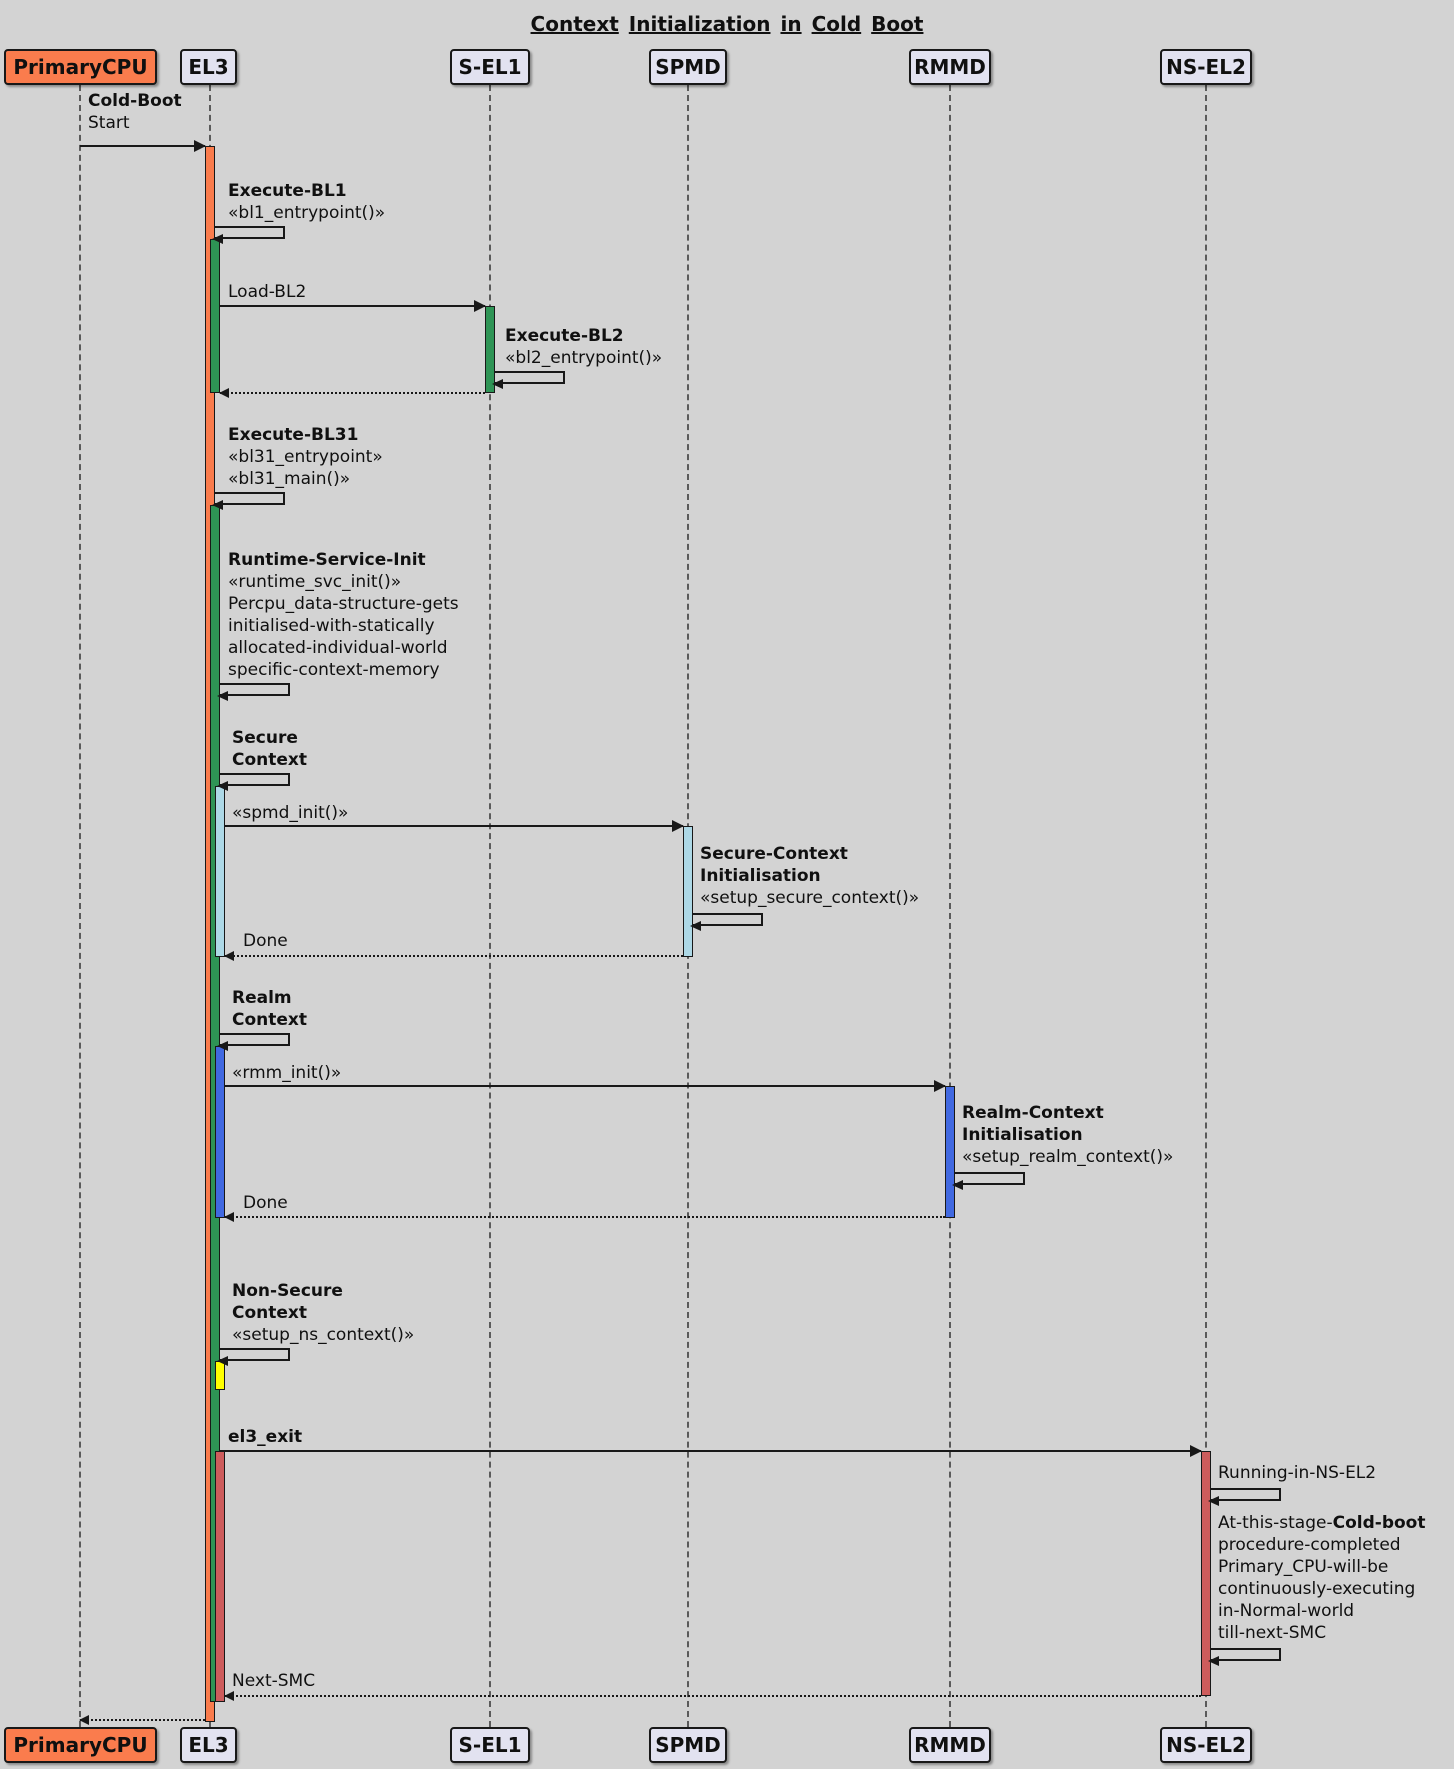  Describe the element at coordinates (711, 1451) in the screenshot. I see `message-arrow-el3-exit` at that location.